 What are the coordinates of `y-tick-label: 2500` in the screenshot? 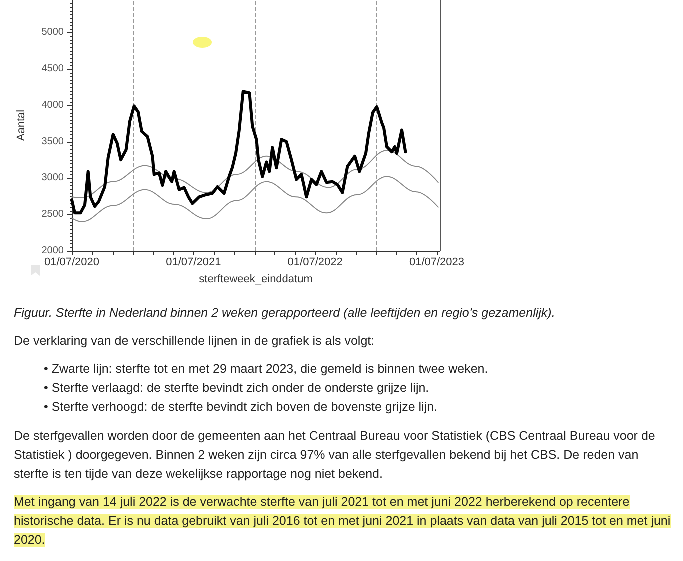 It's located at (53, 214).